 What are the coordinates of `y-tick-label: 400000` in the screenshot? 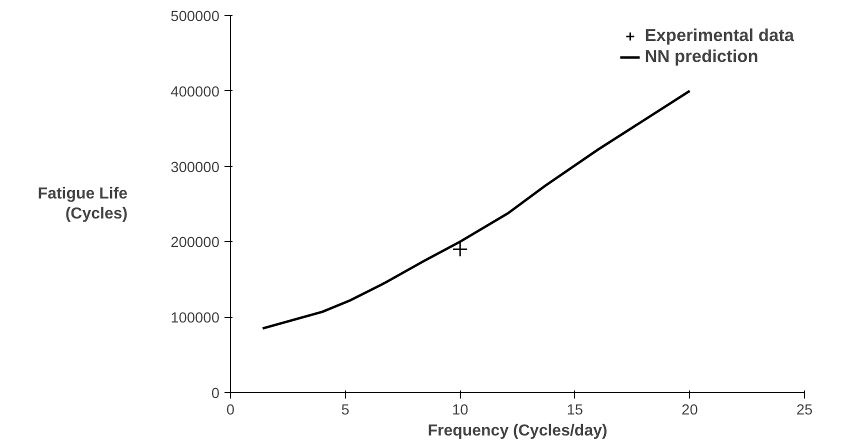 It's located at (195, 92).